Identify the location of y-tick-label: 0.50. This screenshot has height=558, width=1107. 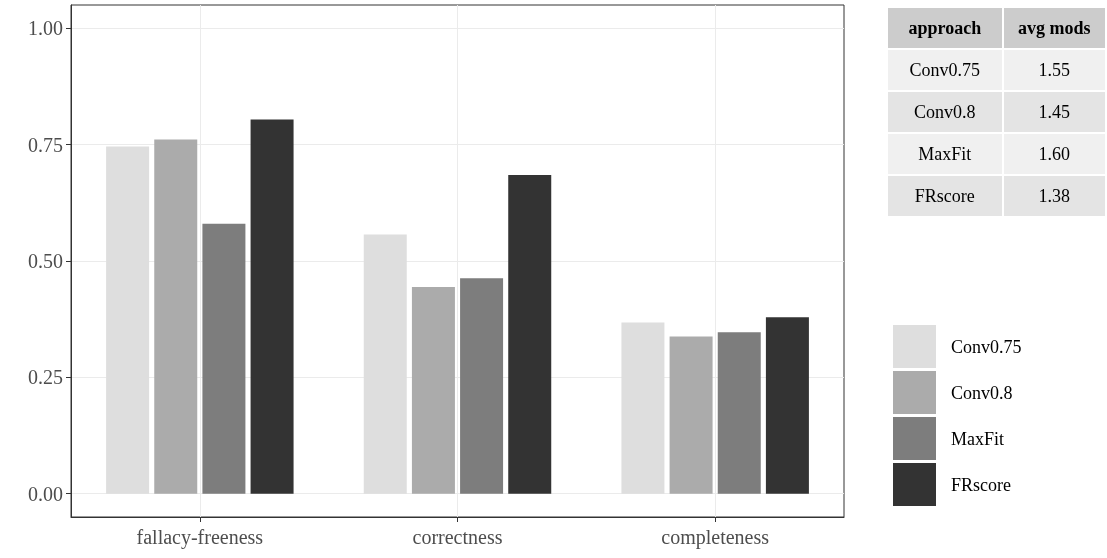
(45, 261).